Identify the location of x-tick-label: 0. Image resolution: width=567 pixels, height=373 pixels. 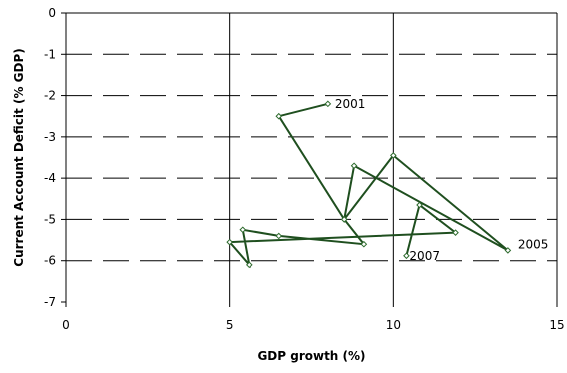
(66, 325).